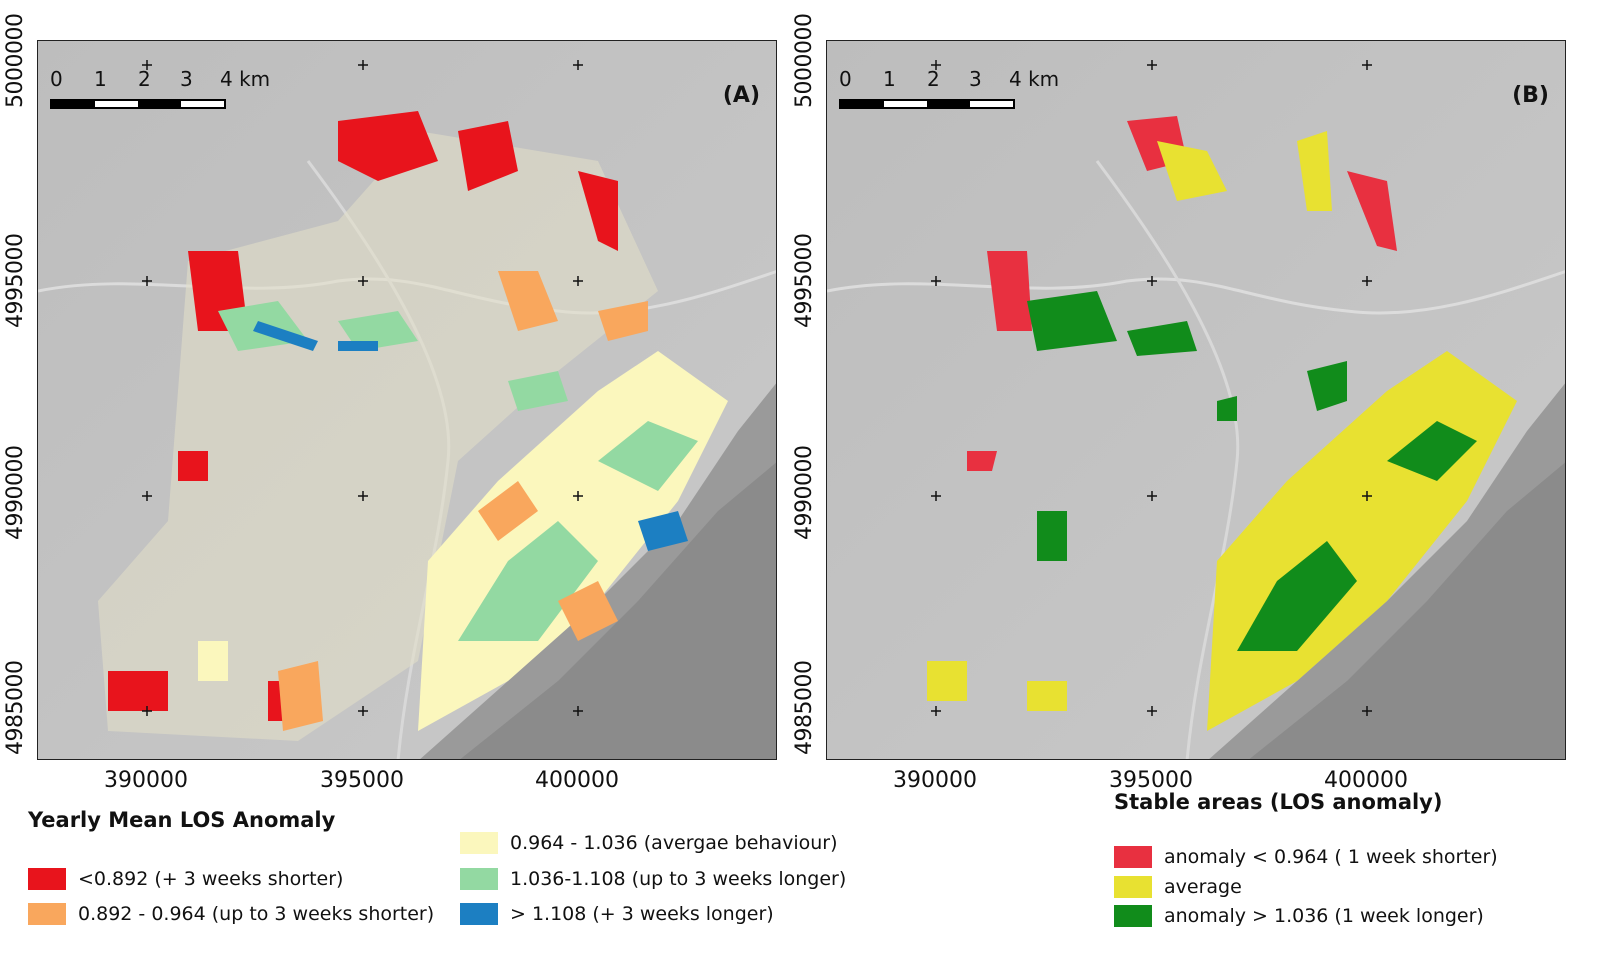 Image resolution: width=1597 pixels, height=958 pixels. What do you see at coordinates (959, 88) in the screenshot?
I see `scale-bar-b: 0 1 2 3 4 km` at bounding box center [959, 88].